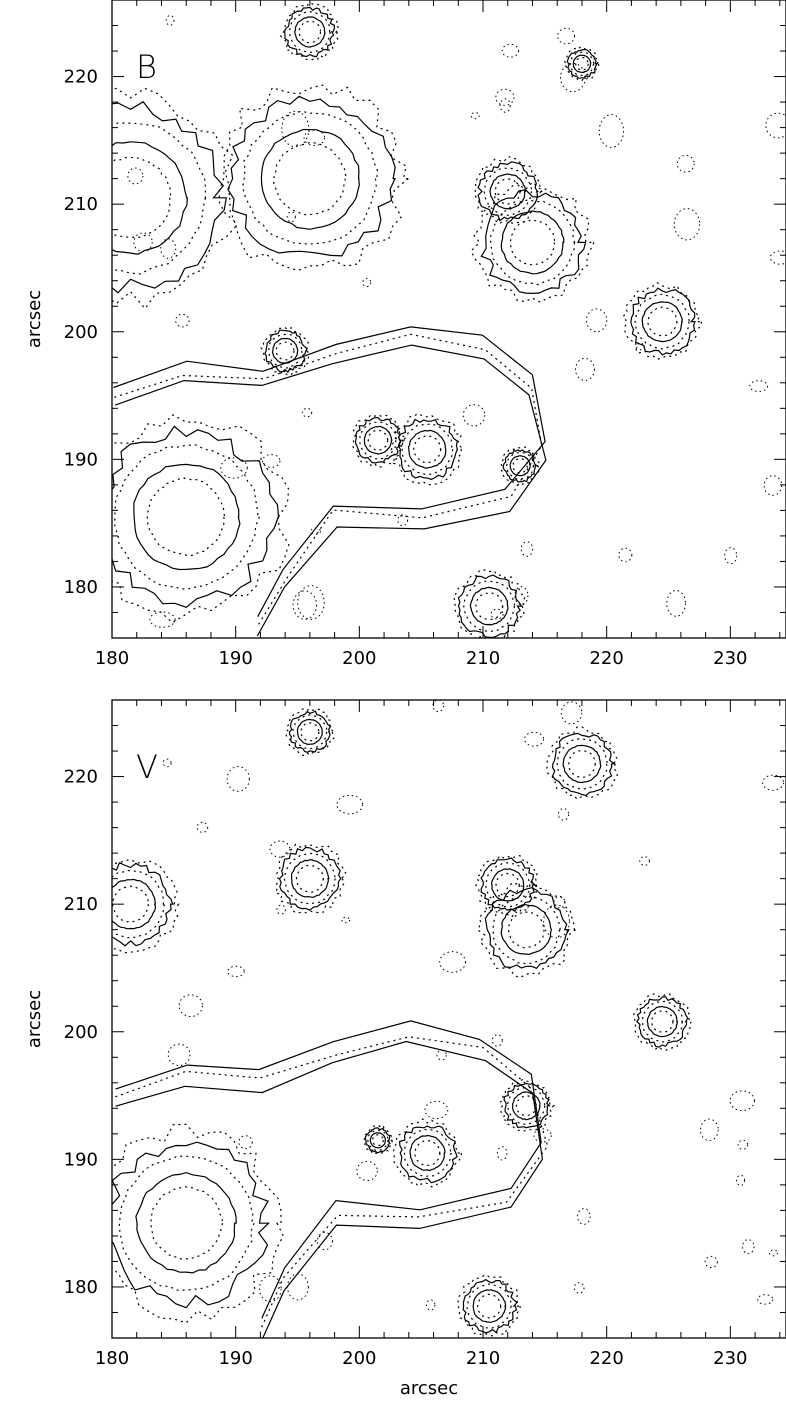  I want to click on x-tick-label: 230, so click(730, 658).